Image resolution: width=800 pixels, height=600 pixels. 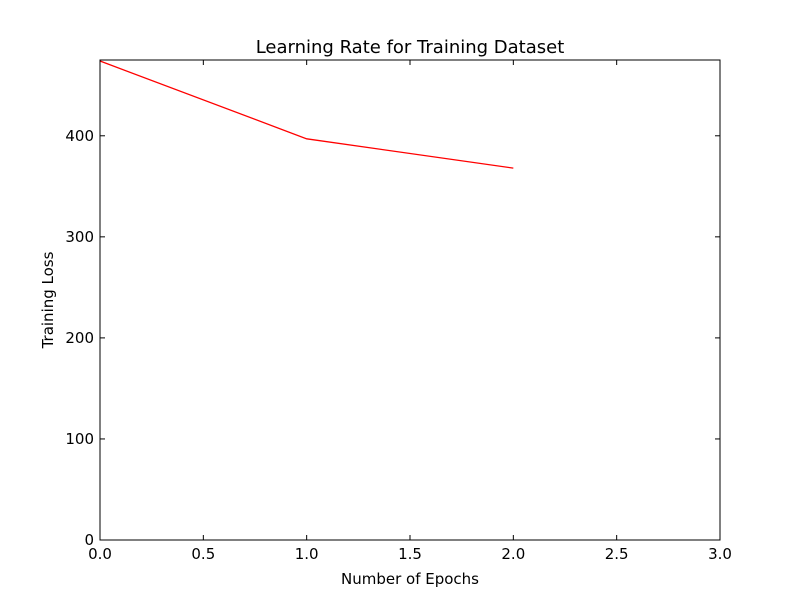 I want to click on y-tick-label: 100, so click(x=79, y=439).